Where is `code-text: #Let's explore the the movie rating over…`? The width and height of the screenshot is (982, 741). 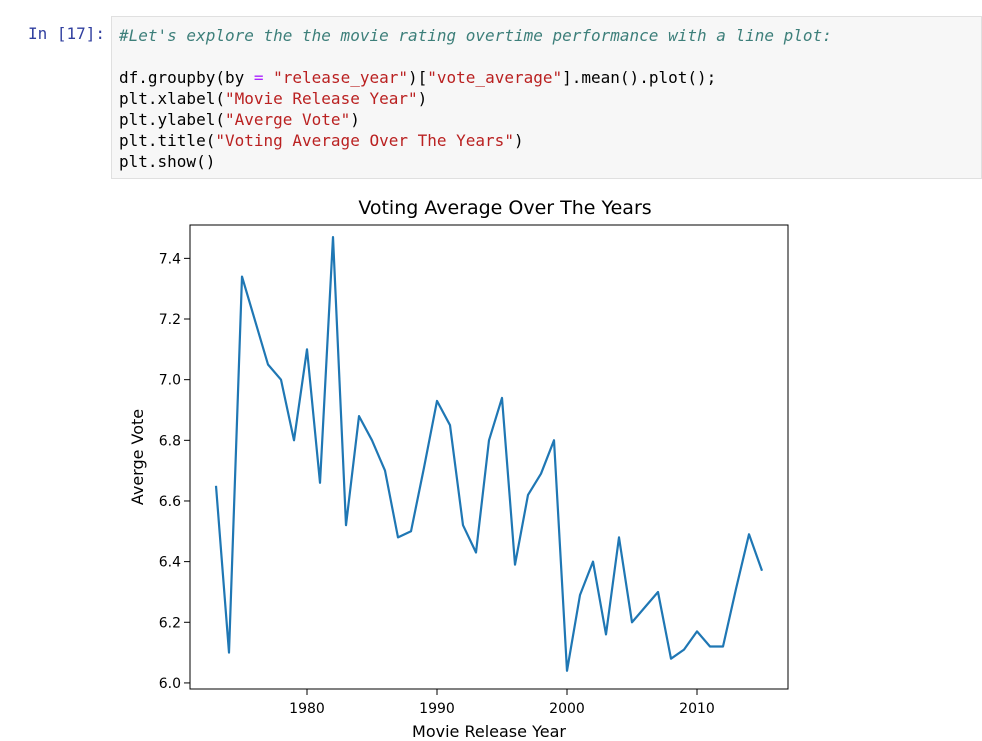 code-text: #Let's explore the the movie rating over… is located at coordinates (475, 98).